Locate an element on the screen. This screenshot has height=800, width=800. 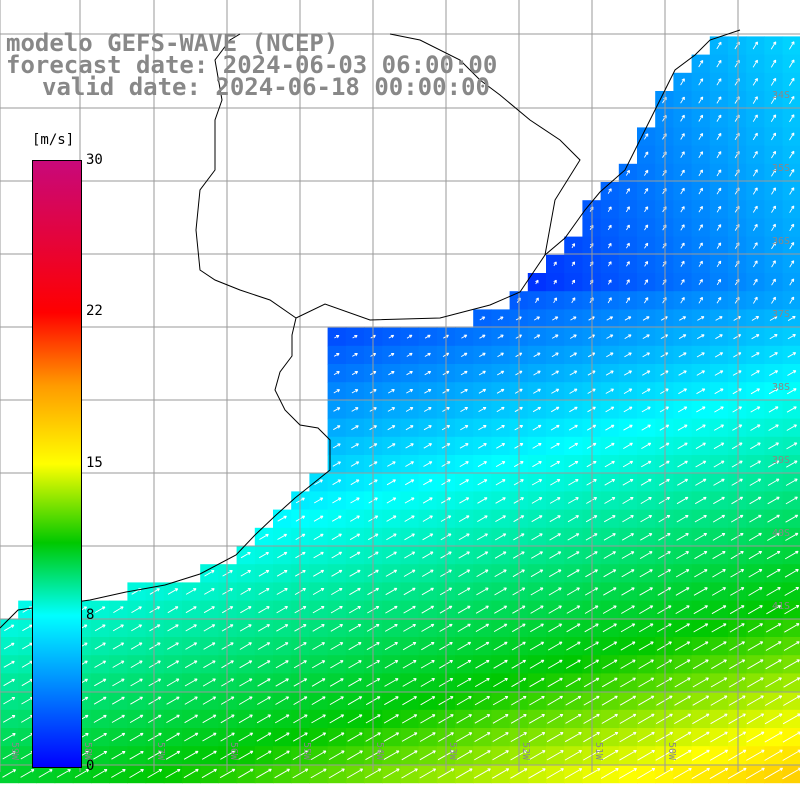
lon-label: 53W is located at coordinates (452, 751).